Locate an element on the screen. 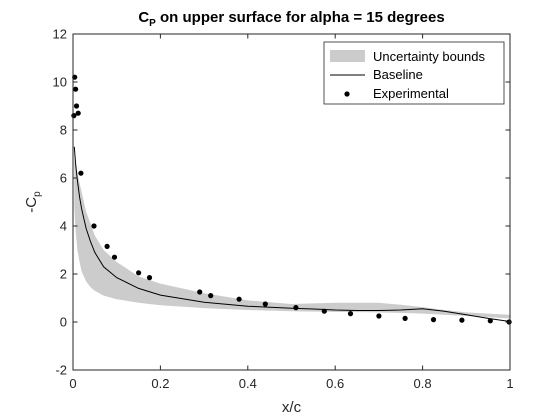 The width and height of the screenshot is (560, 420). legend-label-experimental: Experimental is located at coordinates (411, 93).